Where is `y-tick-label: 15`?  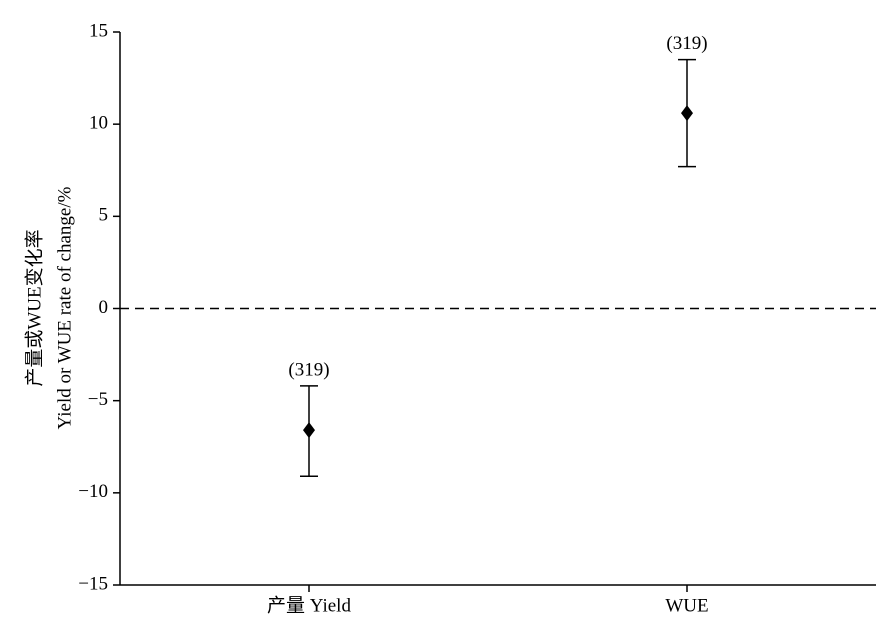 y-tick-label: 15 is located at coordinates (98, 30).